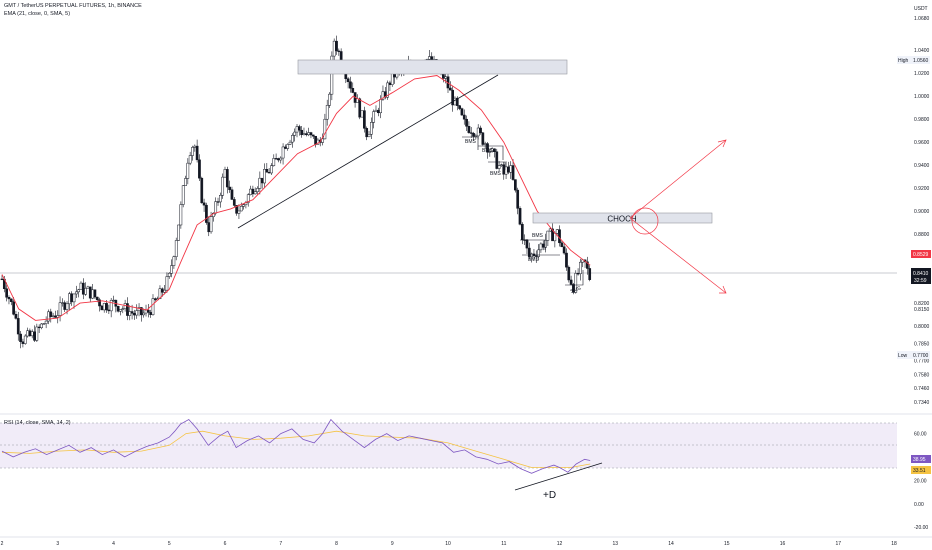 The height and width of the screenshot is (550, 932). I want to click on time-tick-label: 18, so click(894, 544).